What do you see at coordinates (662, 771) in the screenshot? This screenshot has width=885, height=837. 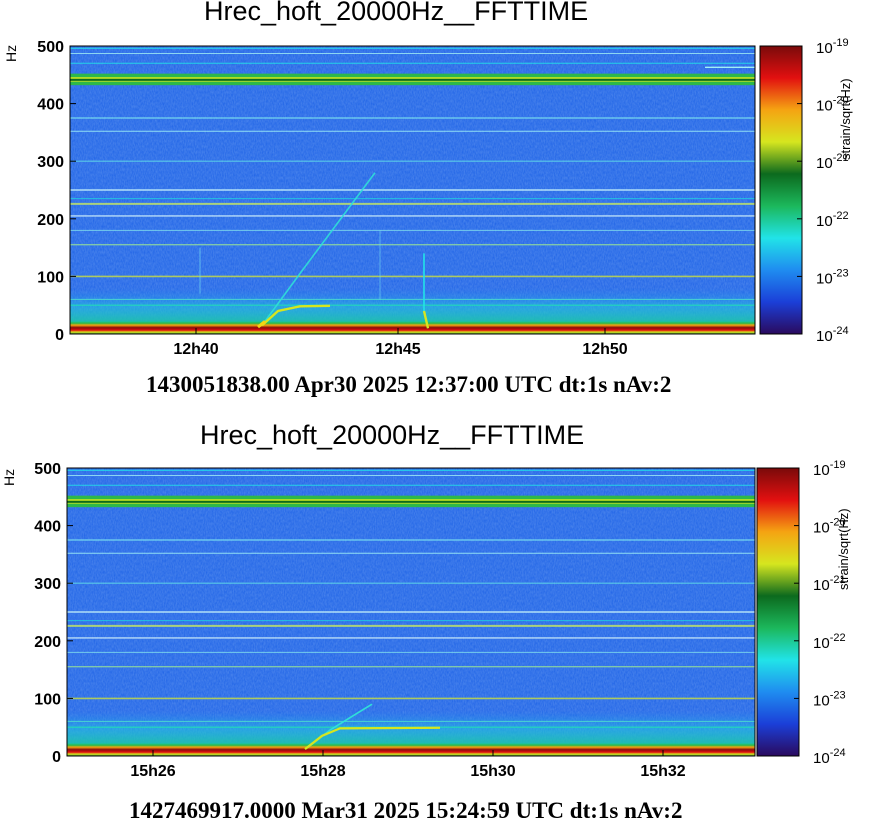 I see `x-tick-label: 15h32` at bounding box center [662, 771].